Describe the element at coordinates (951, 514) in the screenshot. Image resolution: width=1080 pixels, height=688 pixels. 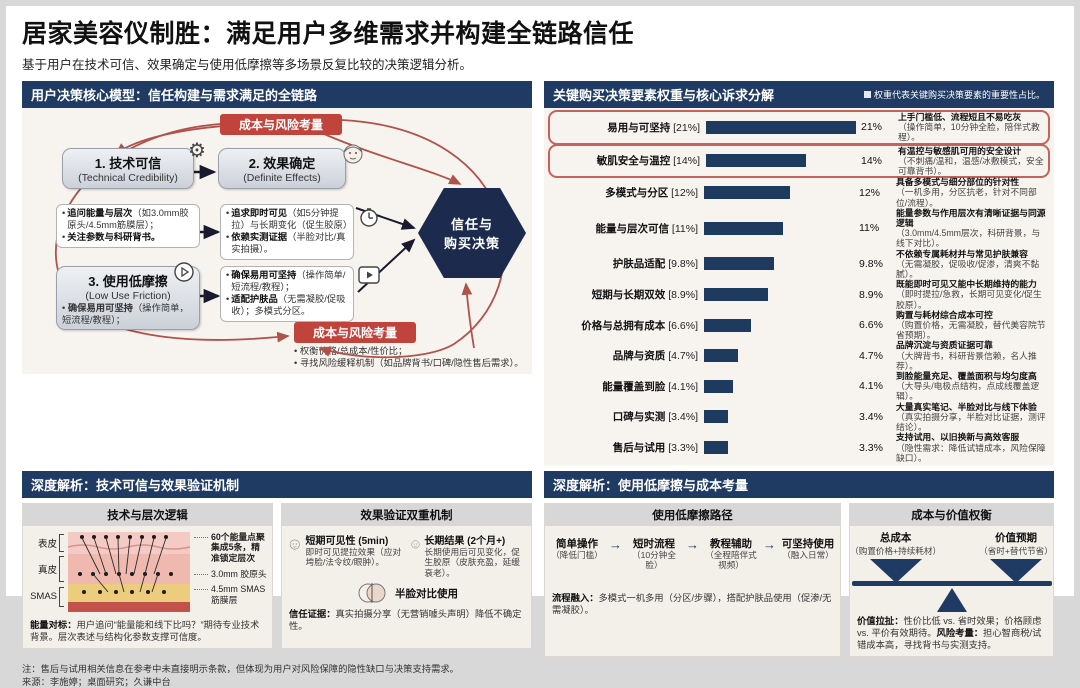
I see `cost-value-header: 成本与价值权衡` at that location.